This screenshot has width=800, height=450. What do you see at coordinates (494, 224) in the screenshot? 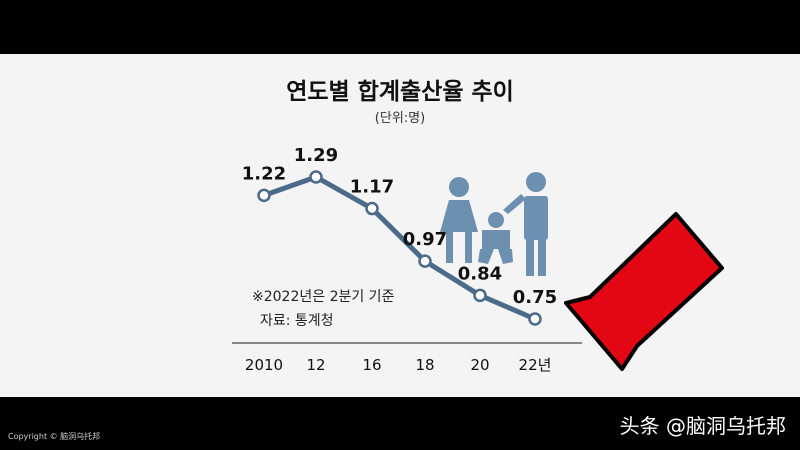
I see `family-icon` at bounding box center [494, 224].